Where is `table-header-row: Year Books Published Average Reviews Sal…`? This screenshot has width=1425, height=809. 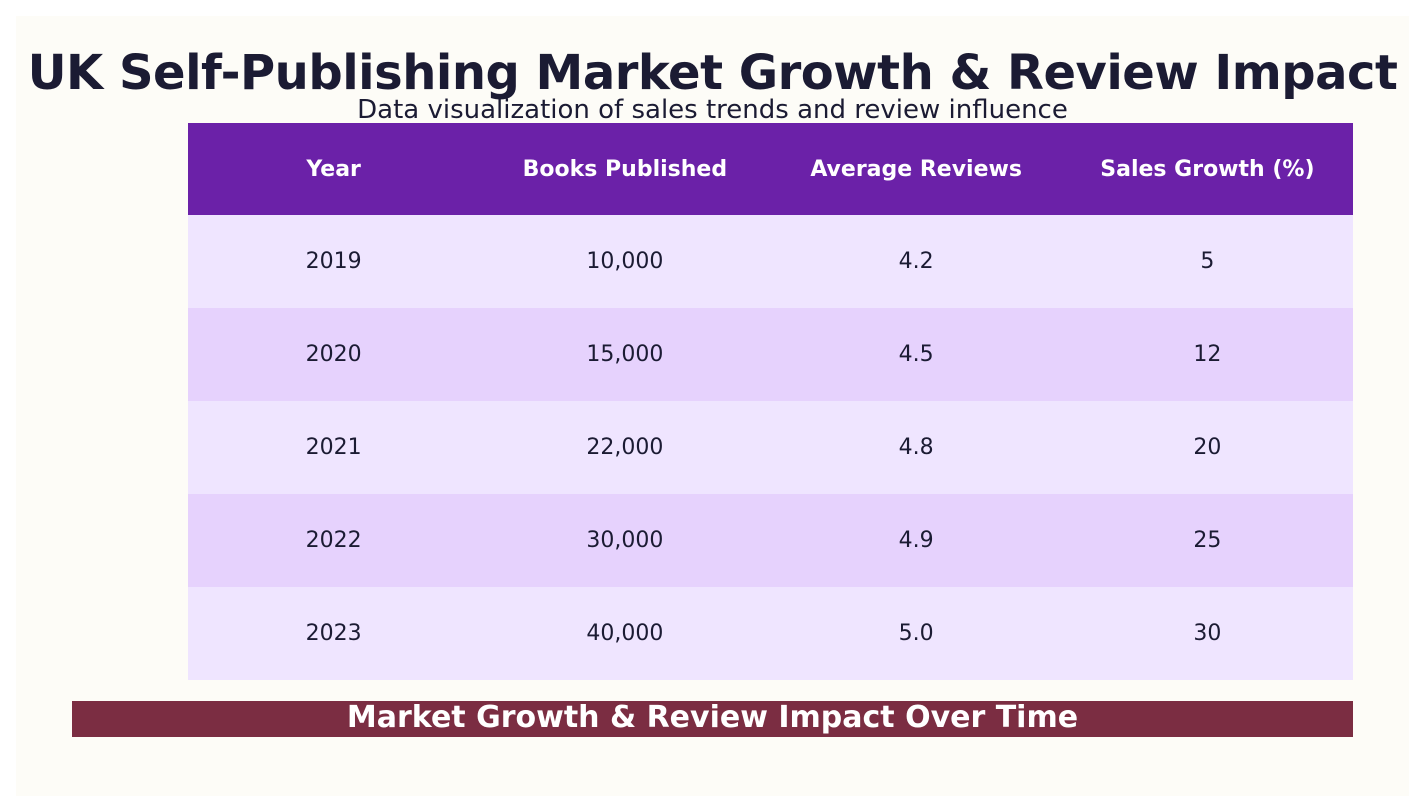 table-header-row: Year Books Published Average Reviews Sal… is located at coordinates (770, 169).